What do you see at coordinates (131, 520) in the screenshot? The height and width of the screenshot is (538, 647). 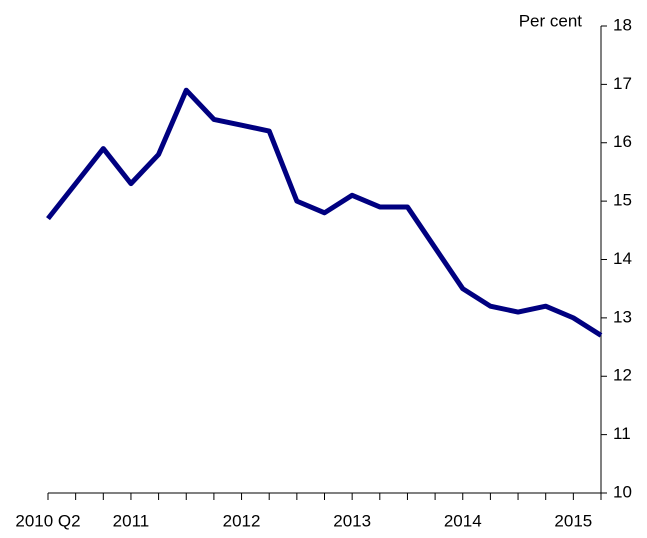 I see `x-tick-label: 2011` at bounding box center [131, 520].